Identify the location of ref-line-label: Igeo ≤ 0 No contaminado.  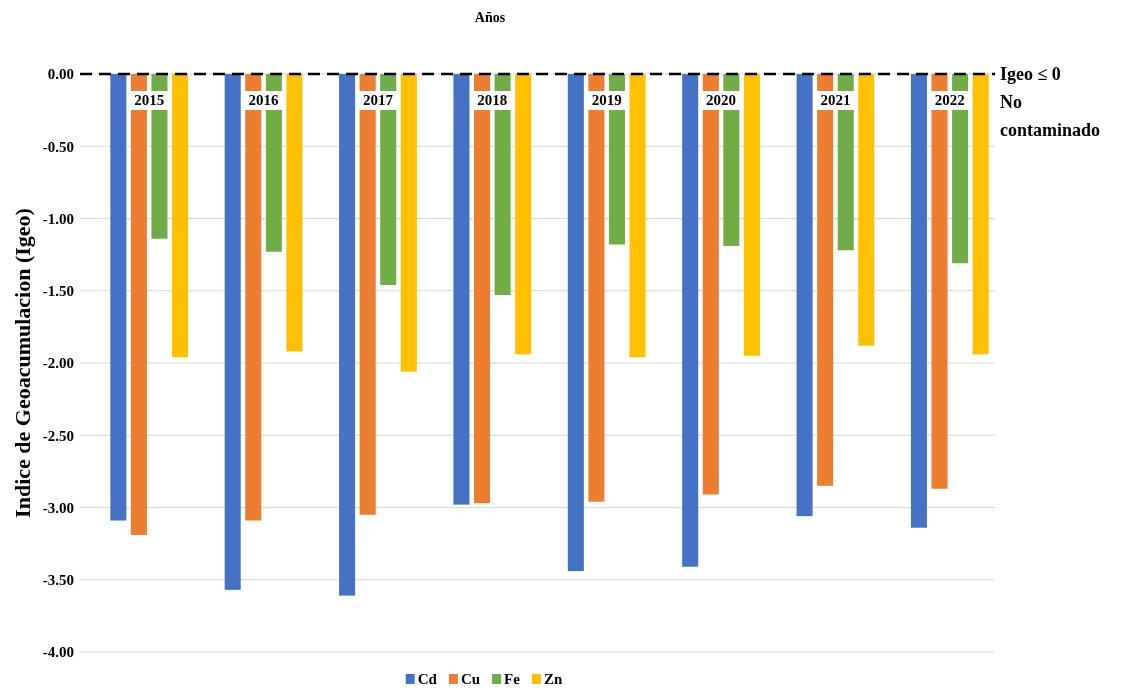
(1050, 102).